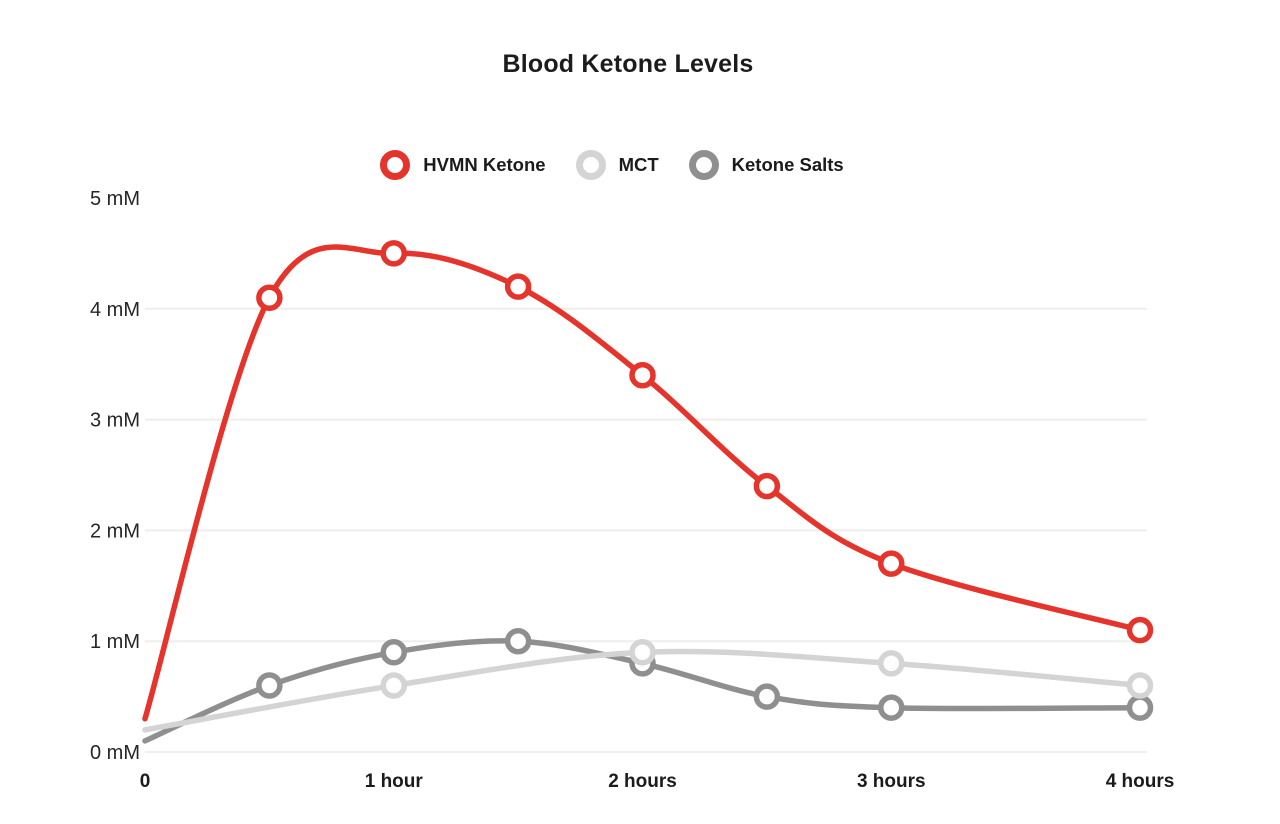 This screenshot has width=1280, height=824. Describe the element at coordinates (145, 781) in the screenshot. I see `x-tick-label-0h: 0` at that location.